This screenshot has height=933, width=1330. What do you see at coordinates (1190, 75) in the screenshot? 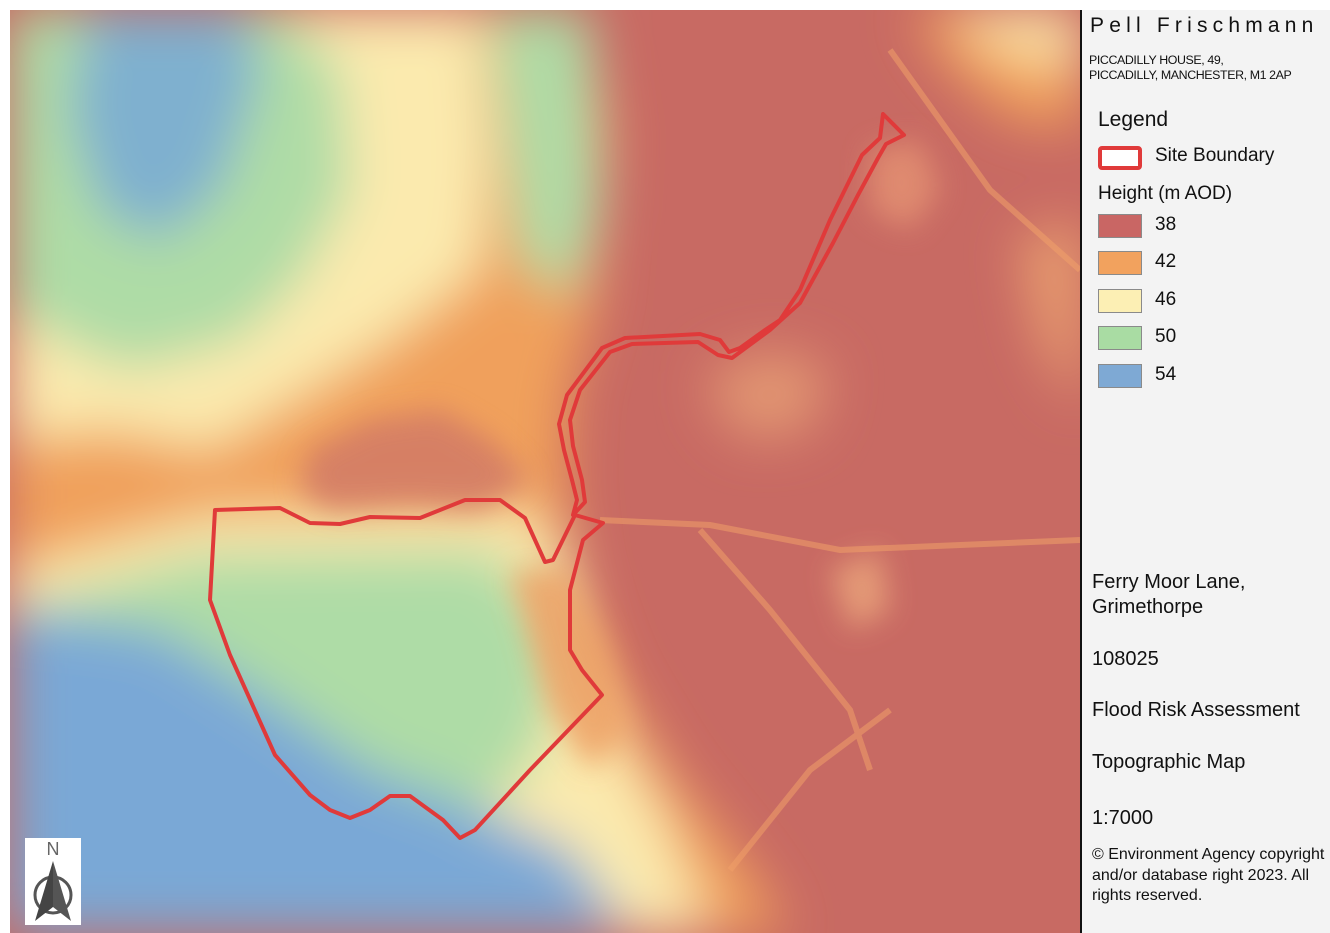
I see `address-line-2: PICCADILLY, MANCHESTER, M1 2AP` at bounding box center [1190, 75].